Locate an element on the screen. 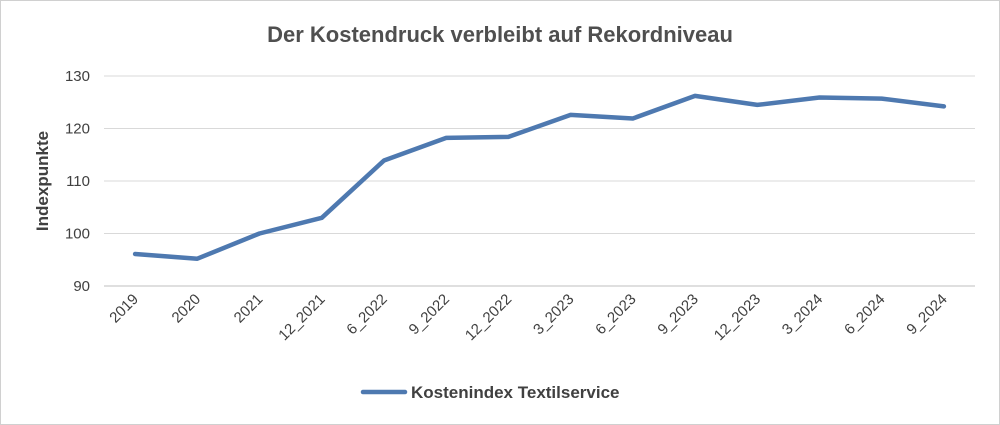  legend: Kostenindex Textilservice is located at coordinates (490, 392).